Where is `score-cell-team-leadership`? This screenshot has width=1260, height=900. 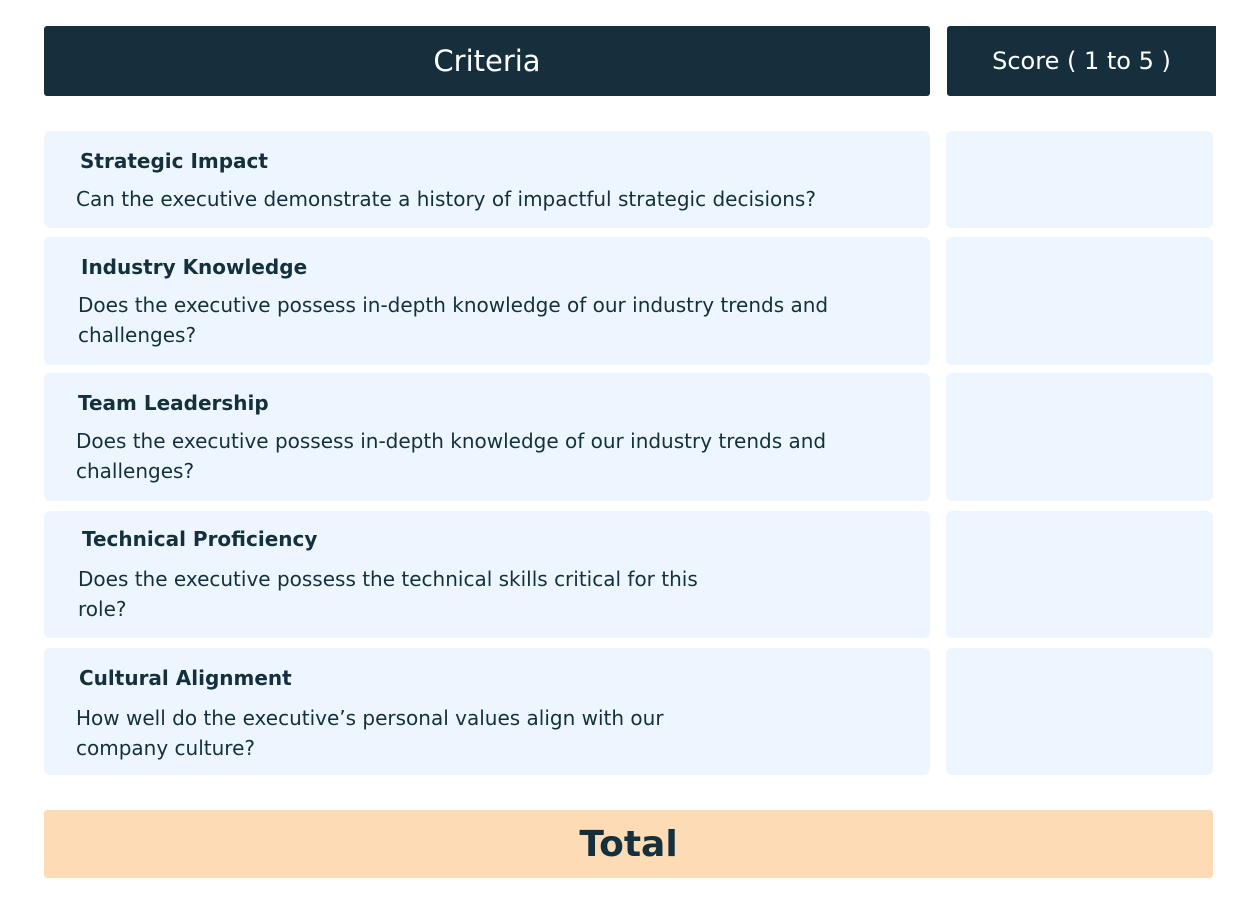 score-cell-team-leadership is located at coordinates (1079, 437).